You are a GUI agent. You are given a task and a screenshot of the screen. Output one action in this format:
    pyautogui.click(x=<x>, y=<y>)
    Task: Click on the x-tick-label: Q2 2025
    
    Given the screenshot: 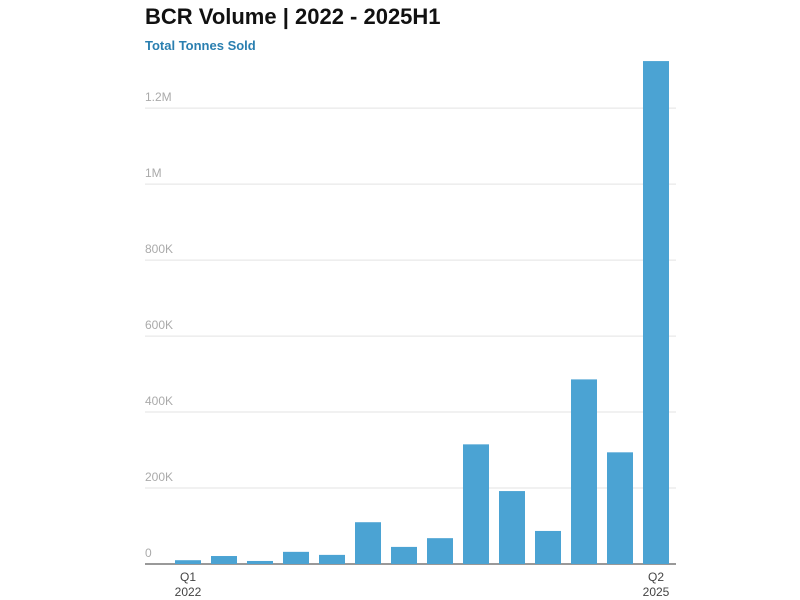 What is the action you would take?
    pyautogui.click(x=656, y=584)
    